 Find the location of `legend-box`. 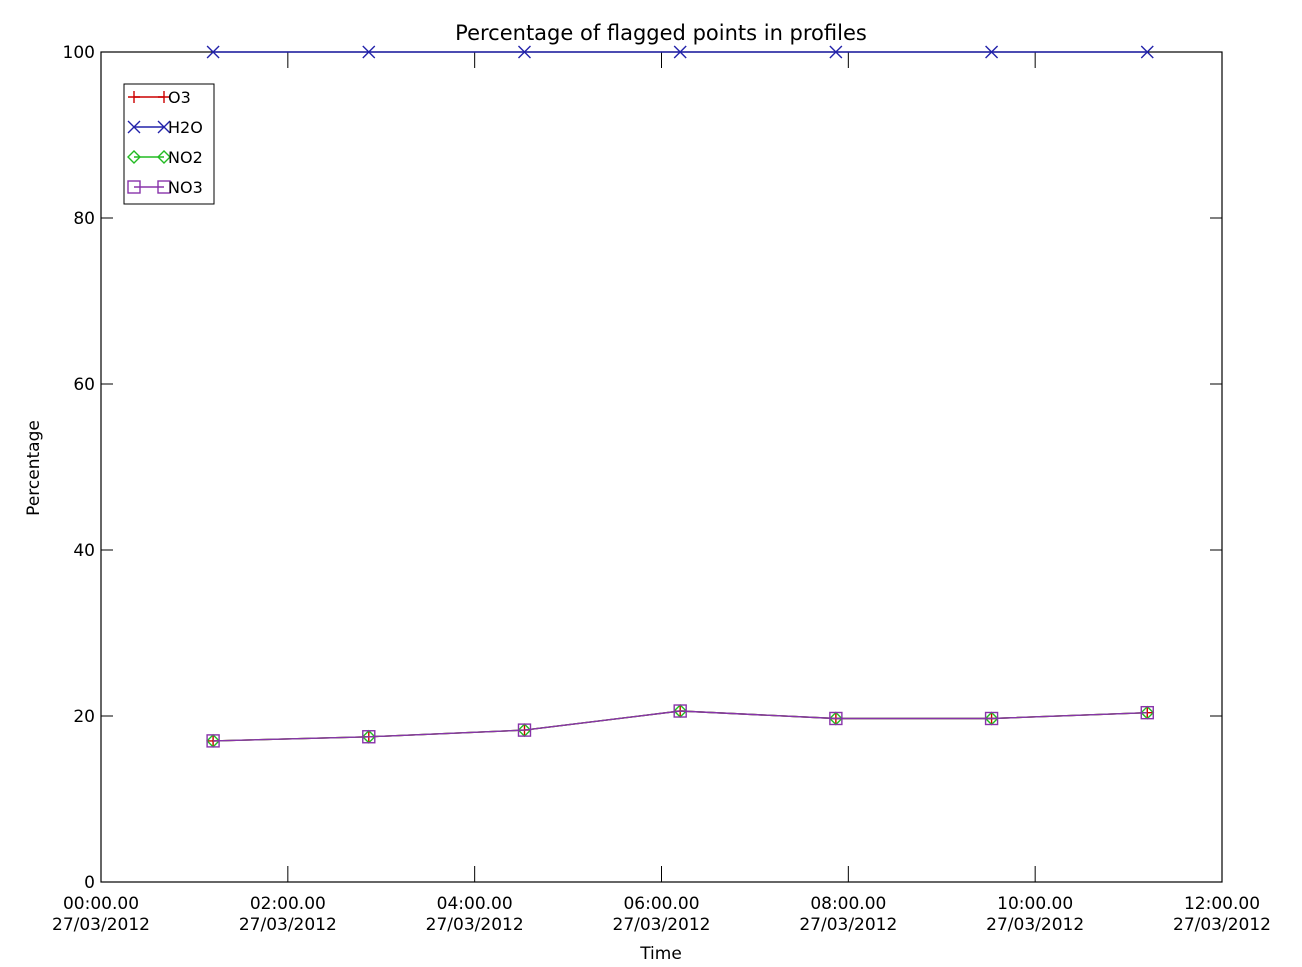

legend-box is located at coordinates (169, 144).